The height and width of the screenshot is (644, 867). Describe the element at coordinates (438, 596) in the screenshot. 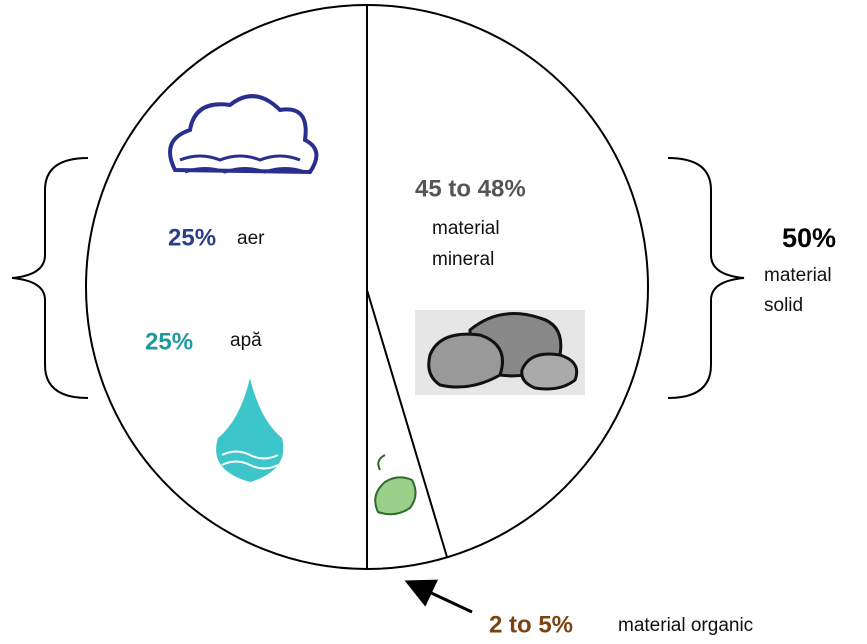

I see `arrow` at that location.